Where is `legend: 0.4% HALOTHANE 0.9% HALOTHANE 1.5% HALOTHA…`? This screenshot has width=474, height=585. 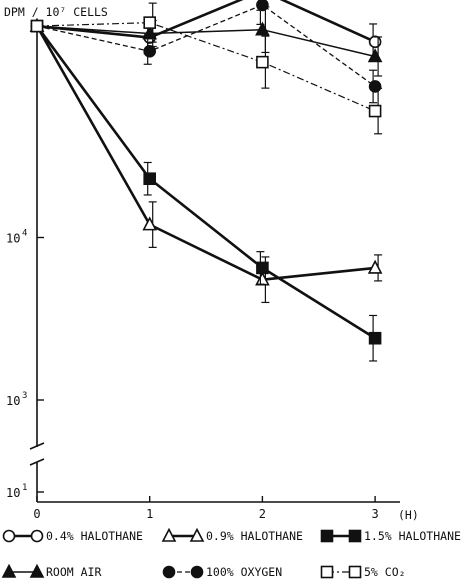 legend: 0.4% HALOTHANE 0.9% HALOTHANE 1.5% HALOTHA… is located at coordinates (231, 553).